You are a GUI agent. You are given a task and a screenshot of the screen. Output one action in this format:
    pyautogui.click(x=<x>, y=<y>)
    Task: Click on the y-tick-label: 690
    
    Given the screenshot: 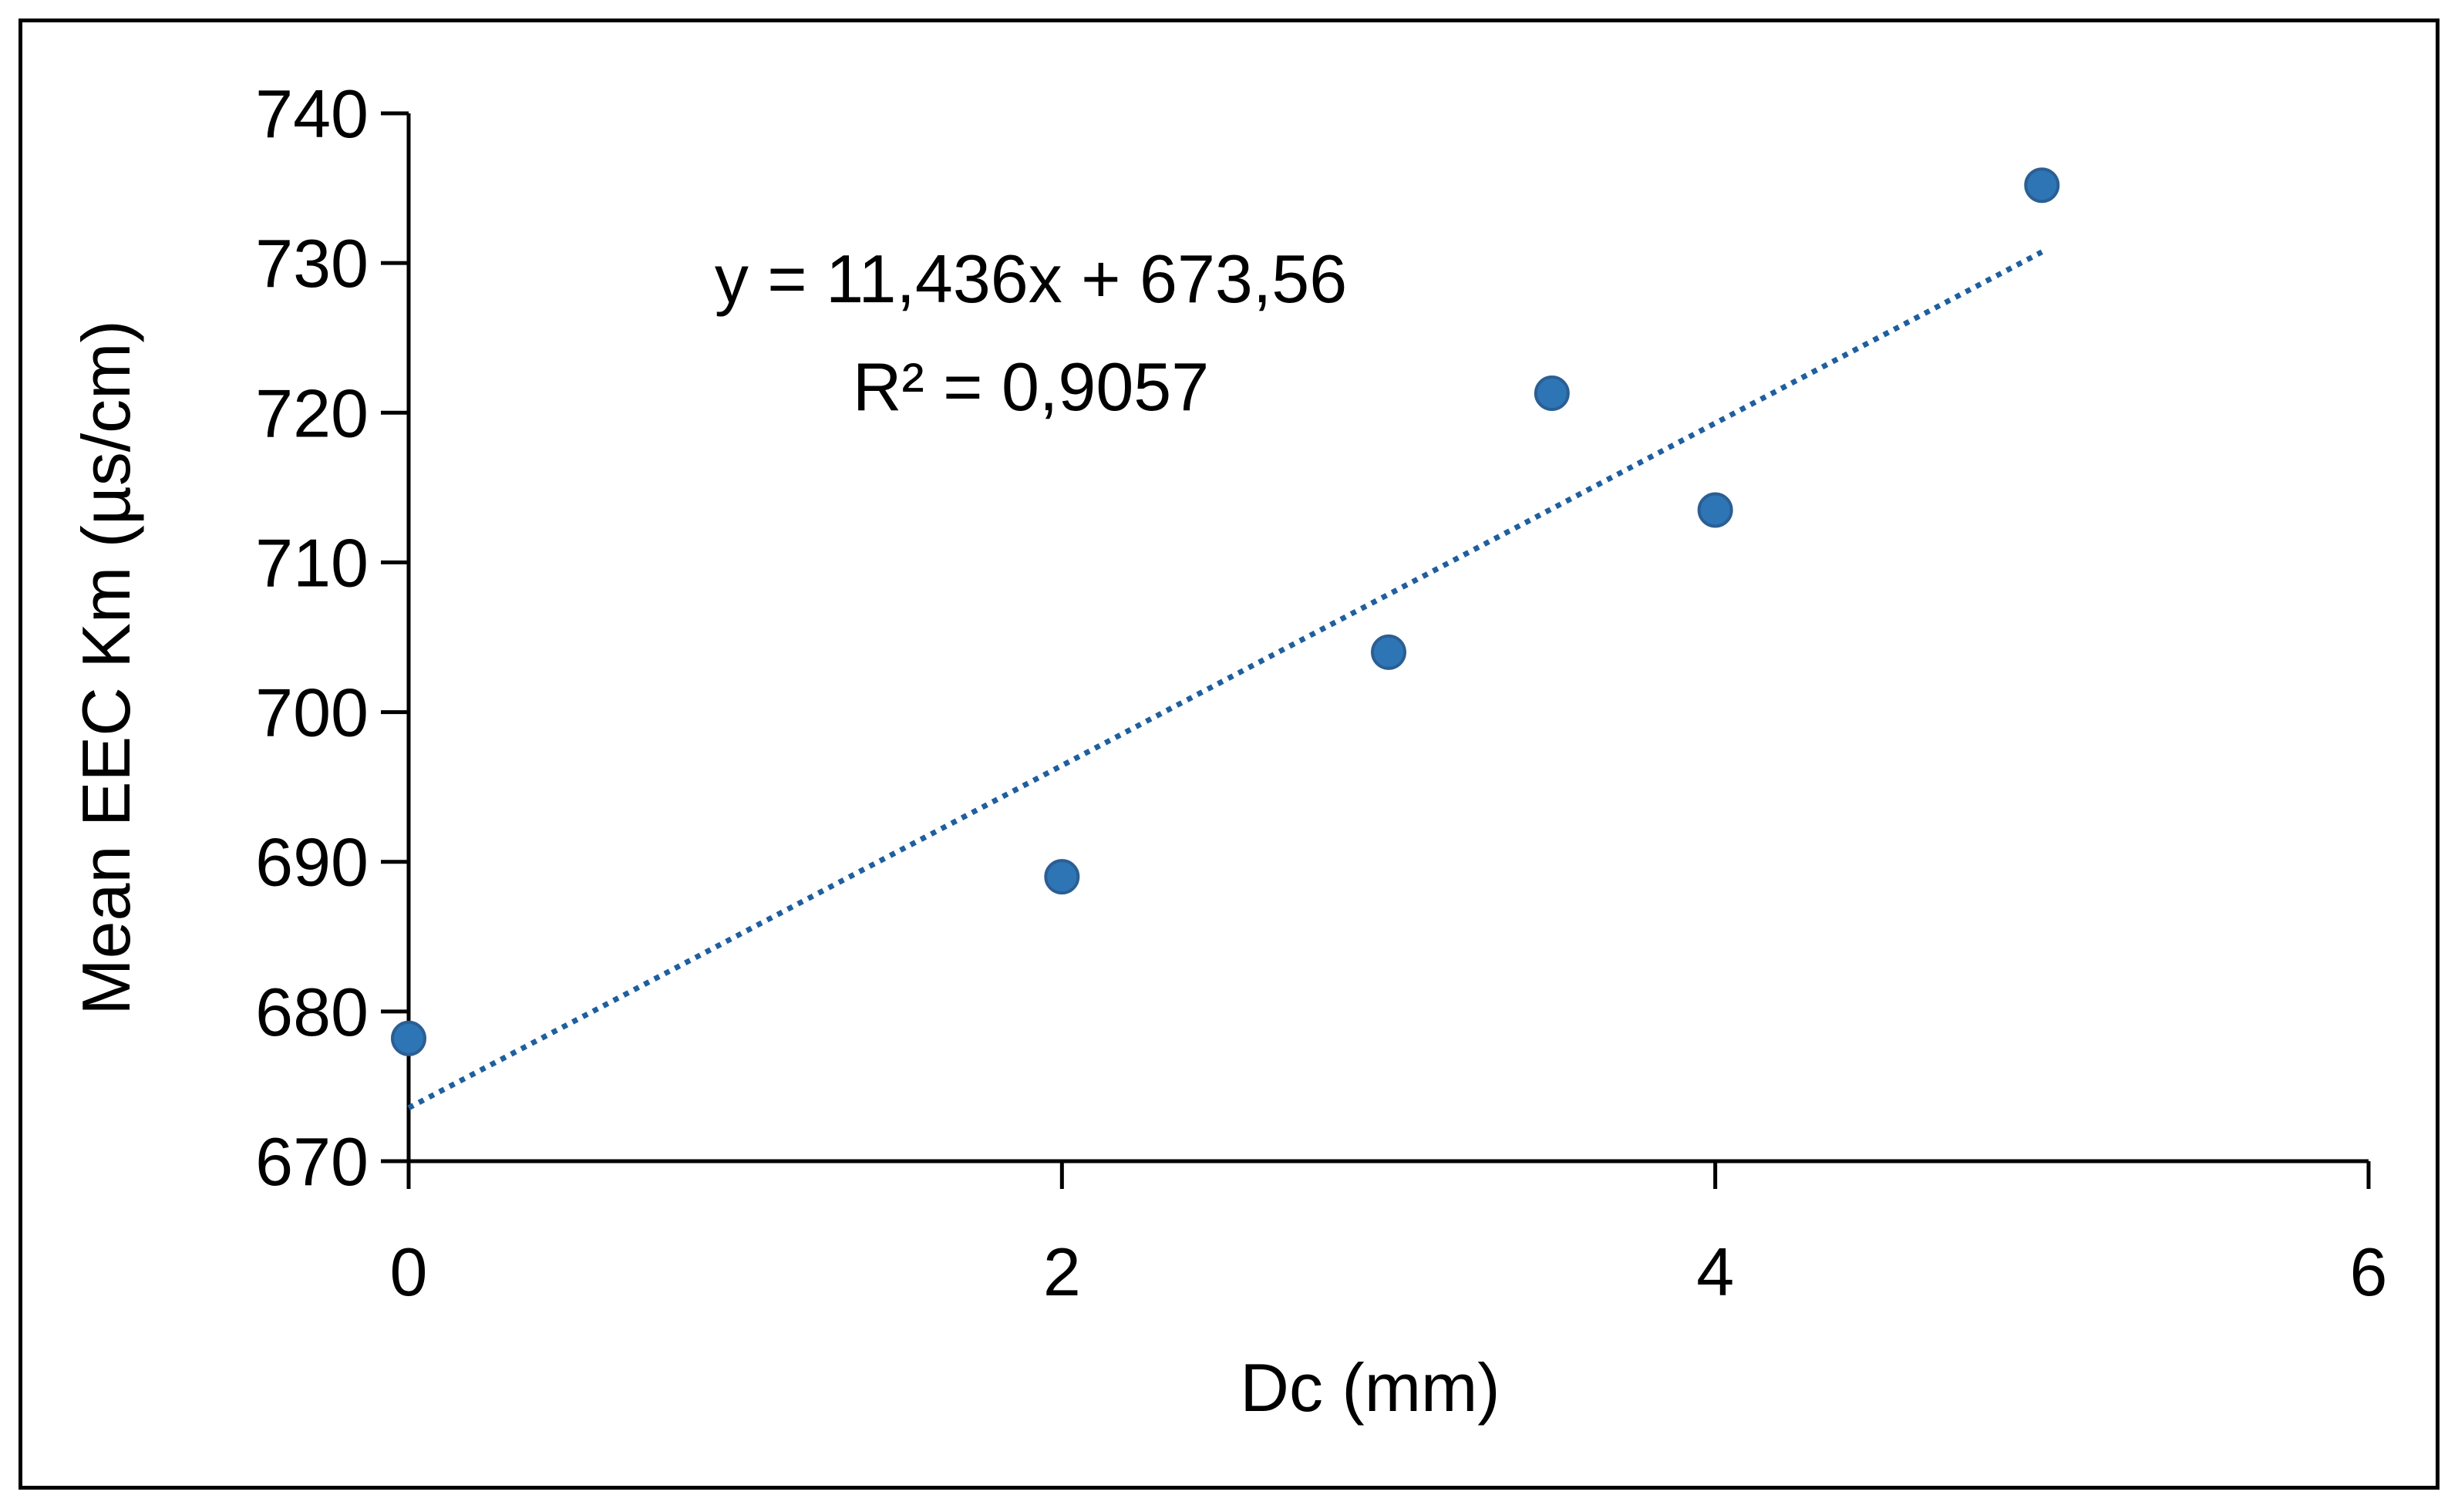 What is the action you would take?
    pyautogui.click(x=312, y=862)
    